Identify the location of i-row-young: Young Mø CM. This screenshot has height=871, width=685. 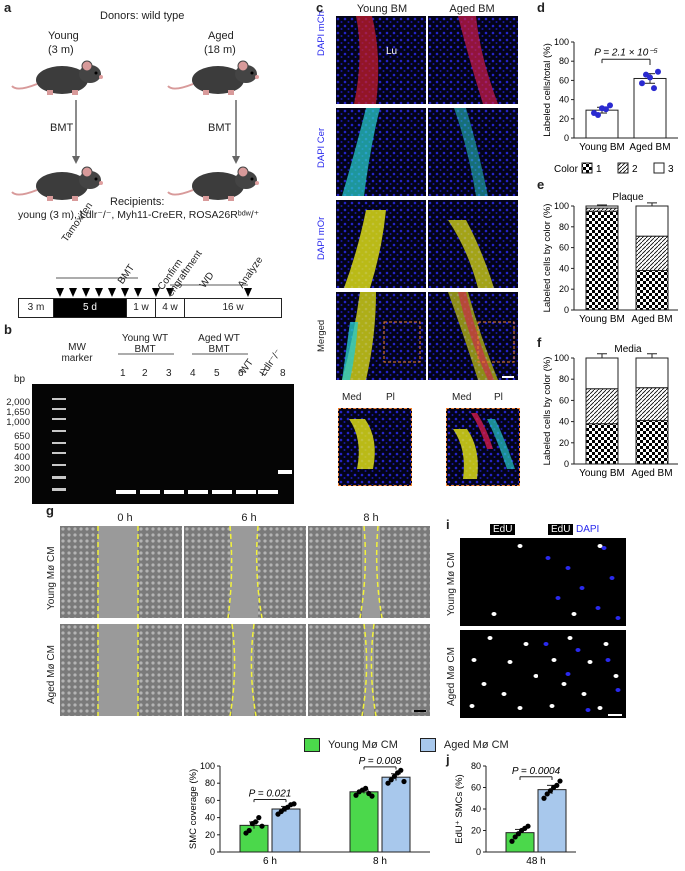
(453, 583).